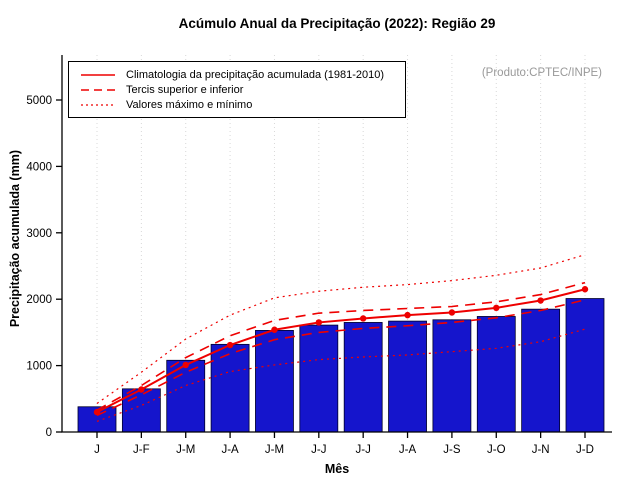 The width and height of the screenshot is (640, 500). What do you see at coordinates (44, 267) in the screenshot?
I see `y-axis-ticks: 0 1000 2000 3000 4000 5000` at bounding box center [44, 267].